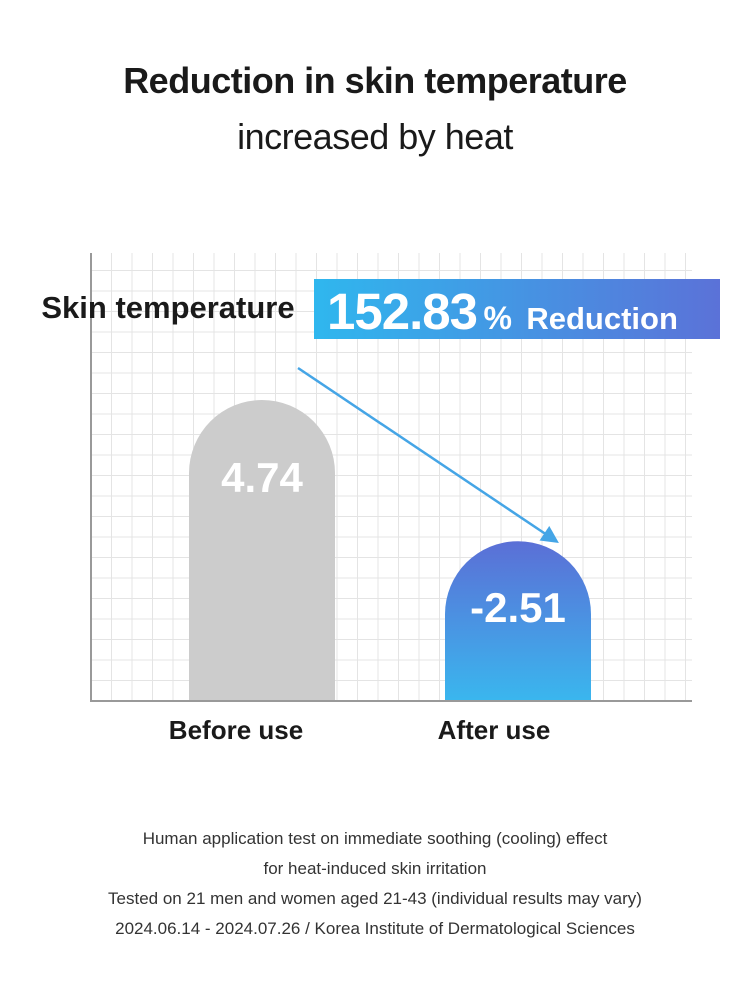  I want to click on bar-before-use, so click(262, 550).